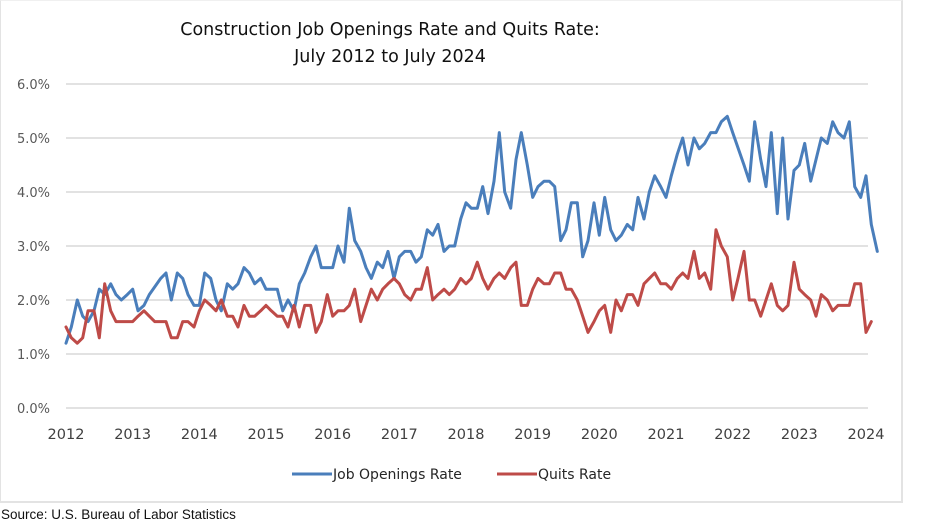 Image resolution: width=936 pixels, height=528 pixels. I want to click on y-axis-ticks: 0.0% 1.0% 2.0% 3.0% 4.0% 5.0% 6.0%, so click(33, 247).